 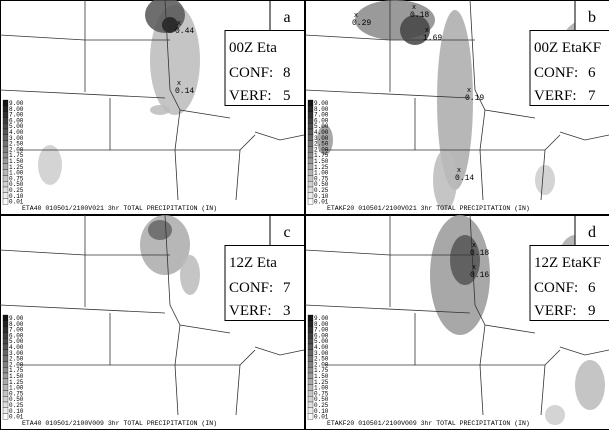 I want to click on info-box, so click(x=264, y=283).